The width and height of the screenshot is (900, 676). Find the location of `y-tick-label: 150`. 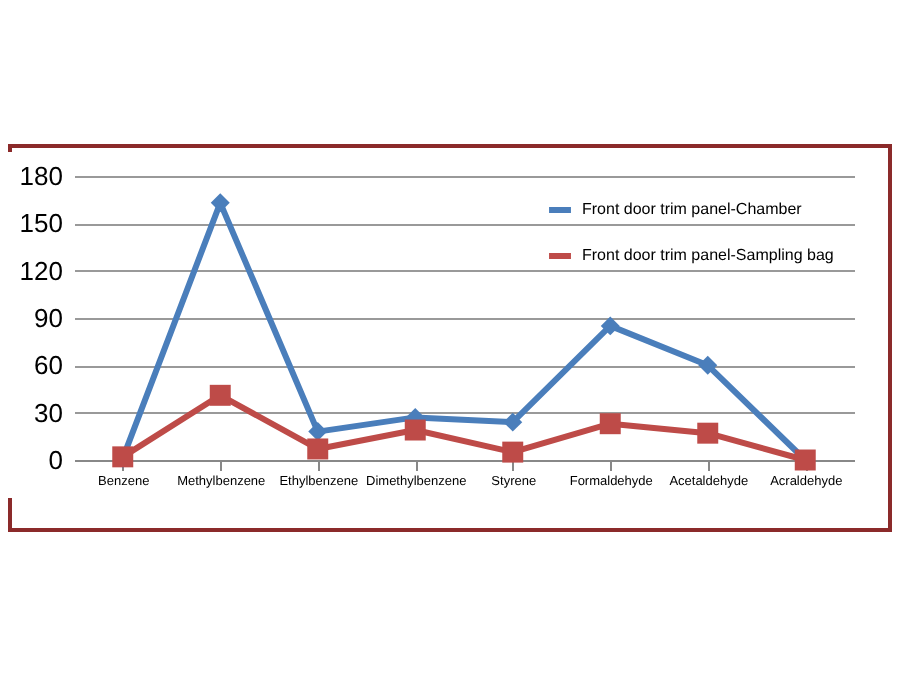

y-tick-label: 150 is located at coordinates (41, 223).